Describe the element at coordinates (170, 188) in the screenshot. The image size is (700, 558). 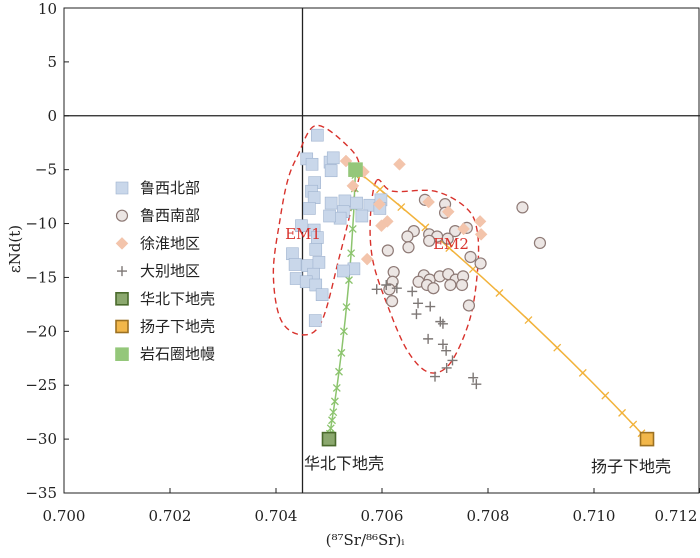
I see `legend-label-1: 鲁西北部` at that location.